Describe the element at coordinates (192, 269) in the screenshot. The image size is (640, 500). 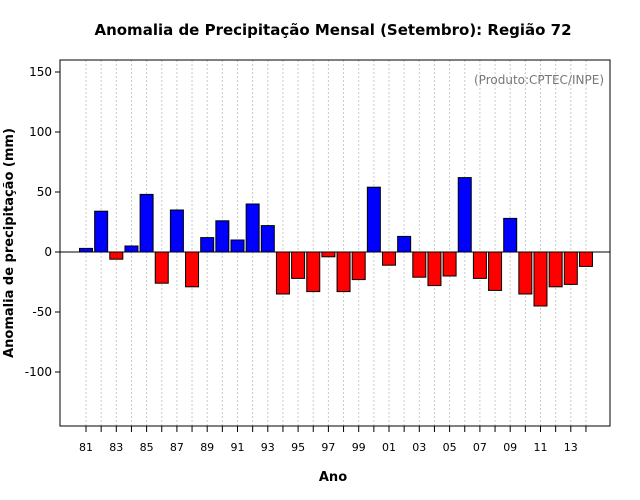
I see `bar-1988` at that location.